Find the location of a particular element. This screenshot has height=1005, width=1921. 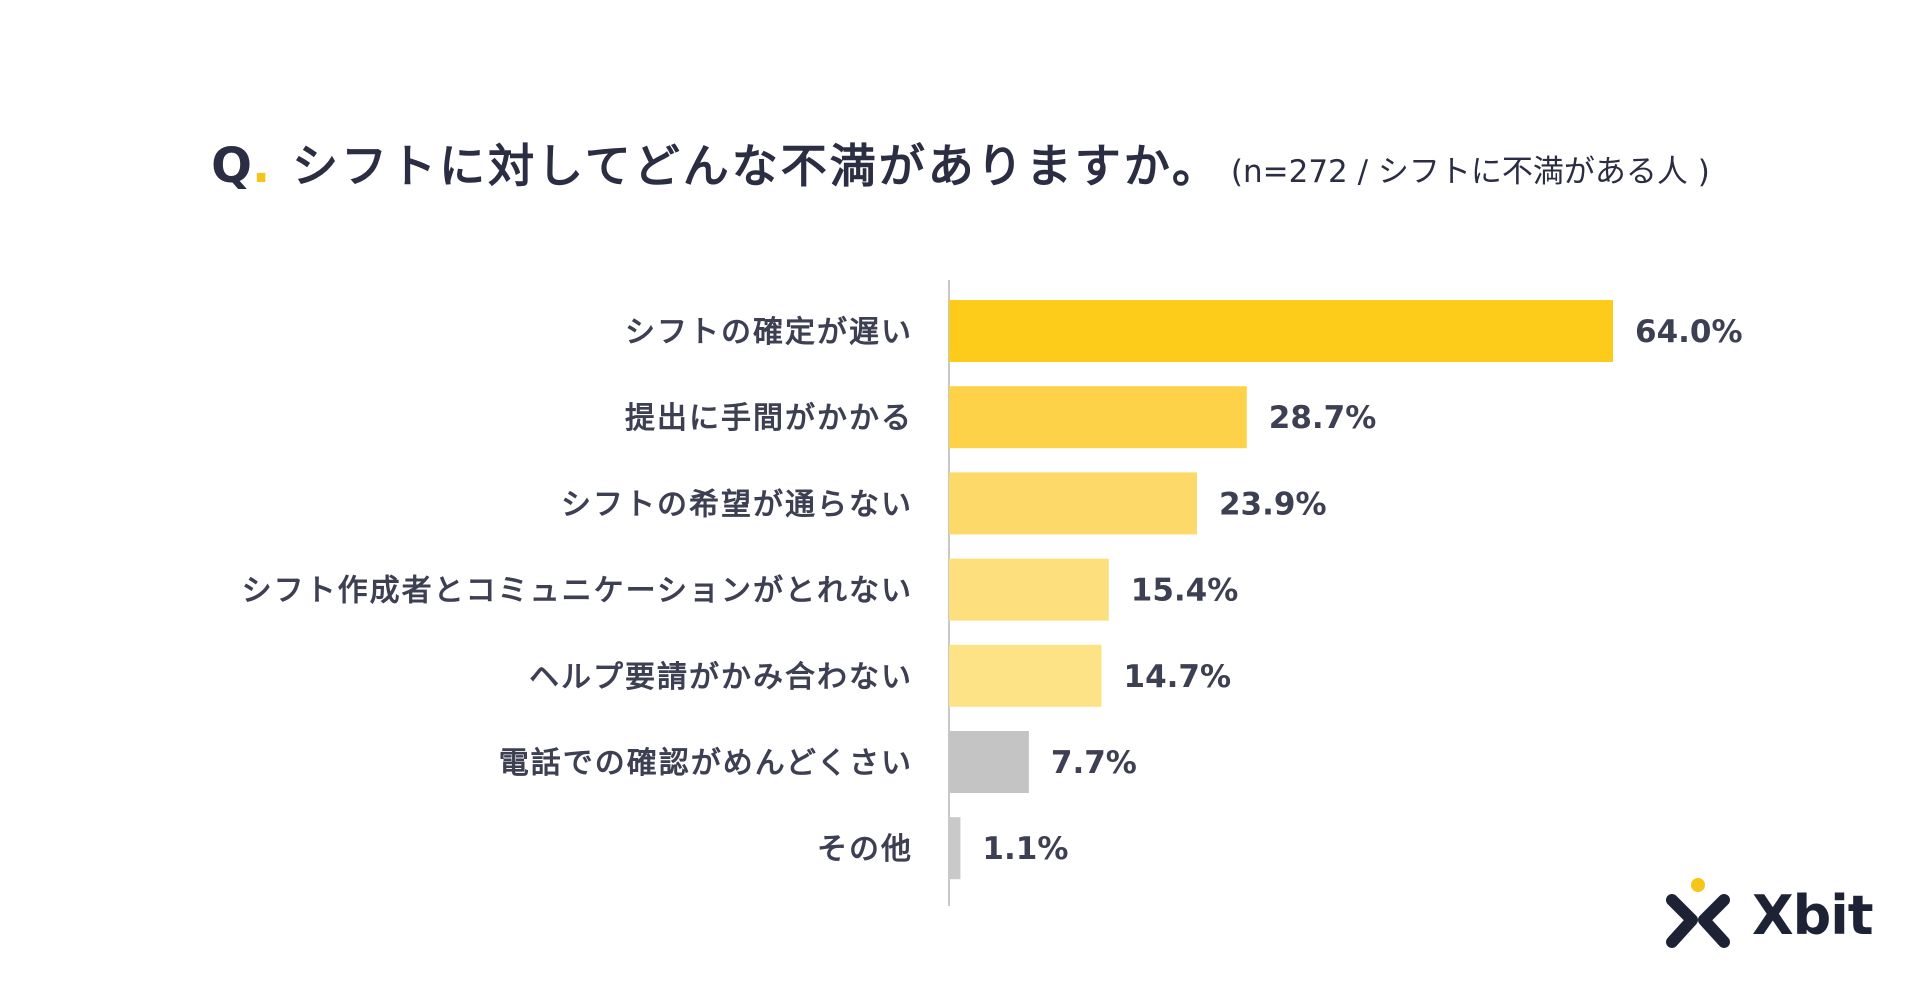

category-label: 電話での確認がめんどくさい is located at coordinates (706, 763).